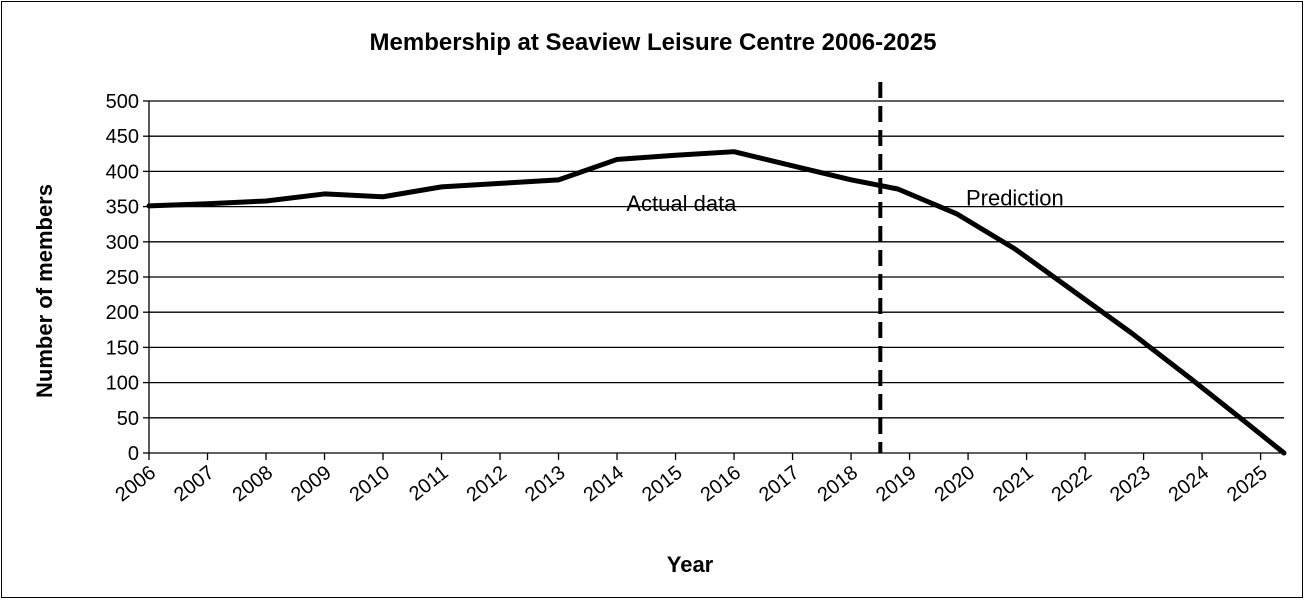 The width and height of the screenshot is (1306, 601). Describe the element at coordinates (194, 484) in the screenshot. I see `x-tick-label-2007: 2007` at that location.